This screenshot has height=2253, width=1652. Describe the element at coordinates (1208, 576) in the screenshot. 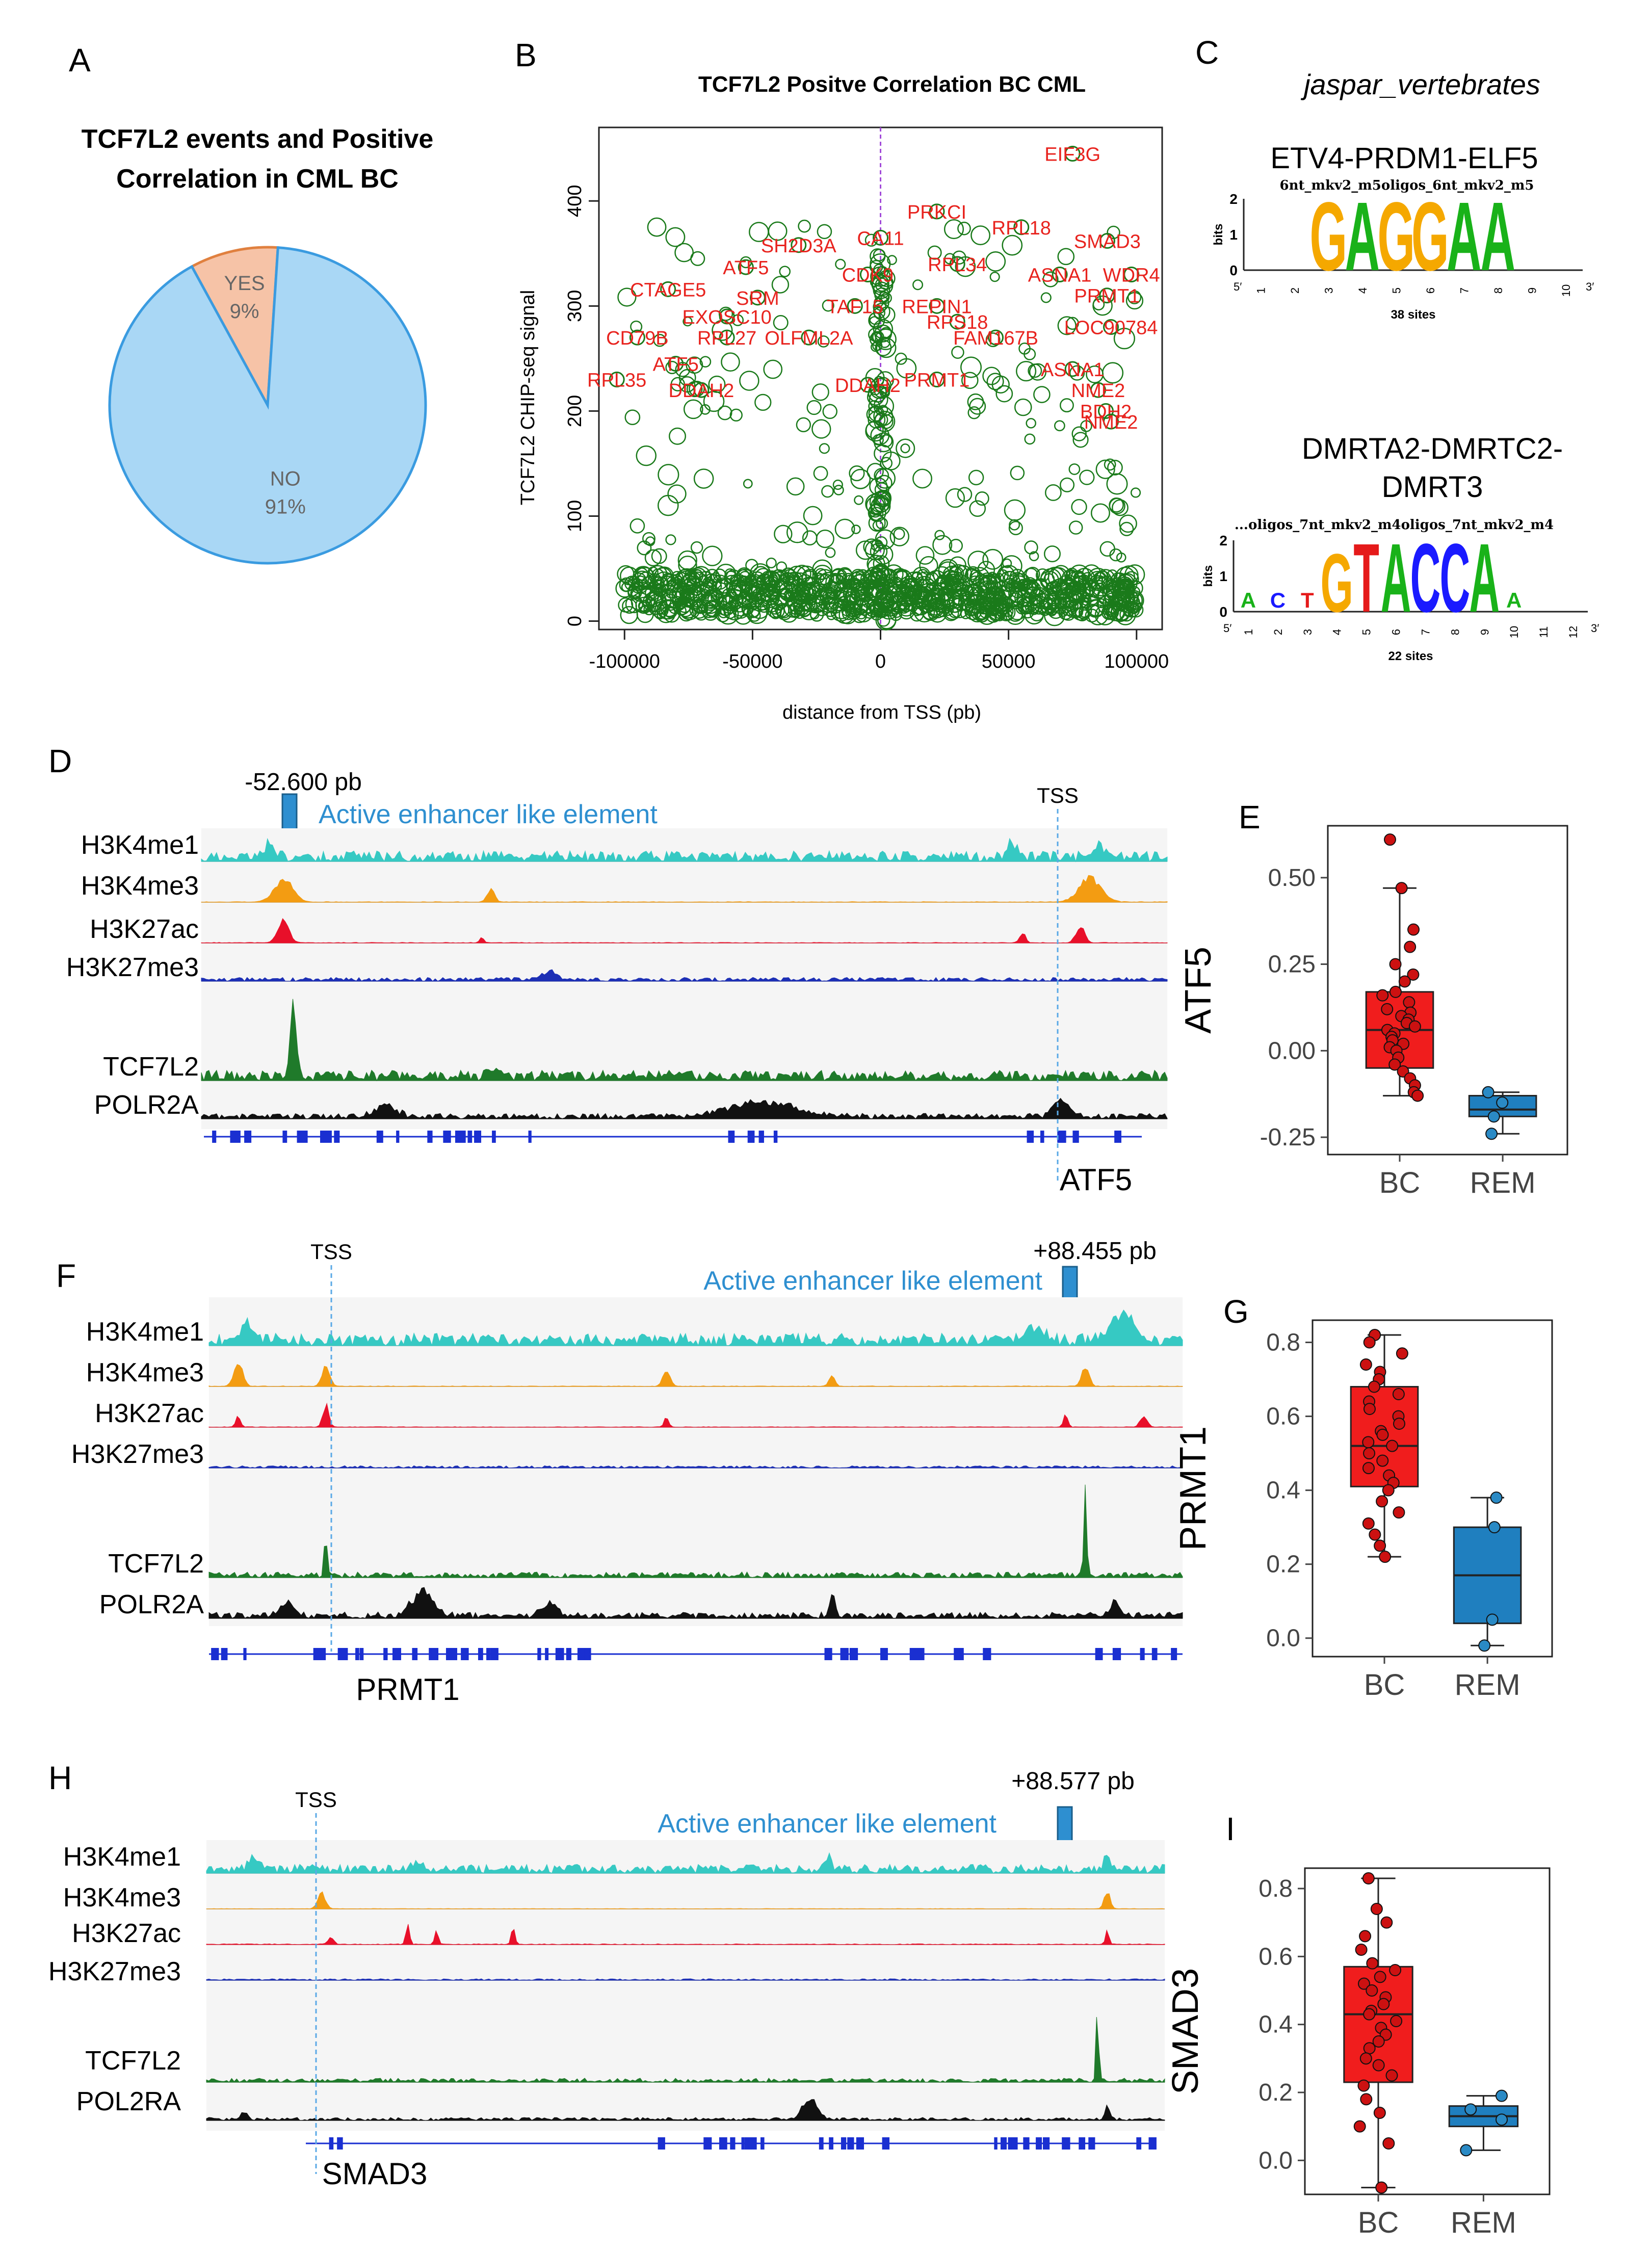

I see `logo-y-label: bits` at that location.